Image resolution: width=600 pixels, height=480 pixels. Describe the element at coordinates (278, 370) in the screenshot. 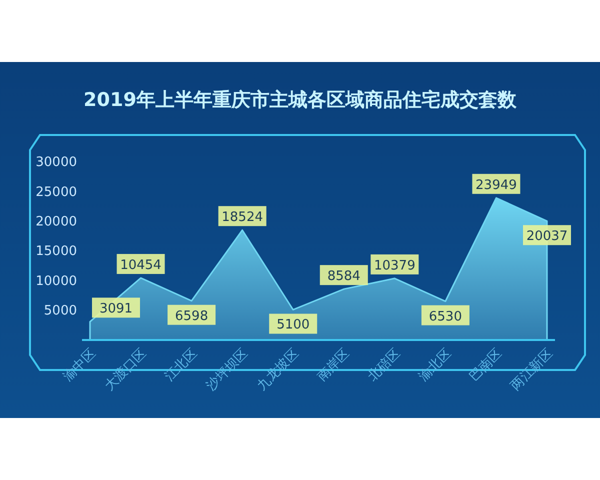

I see `x-tick-label: 九龙坡区` at that location.